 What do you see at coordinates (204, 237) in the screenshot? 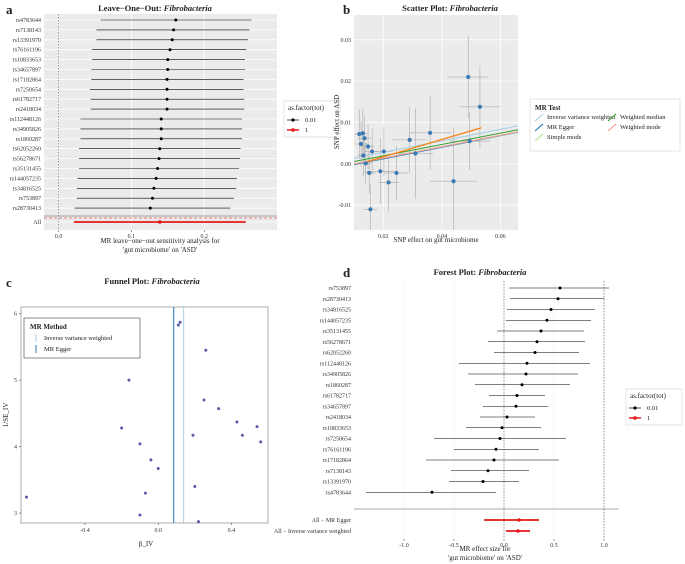
I see `x-tick-label: 0.2` at bounding box center [204, 237].